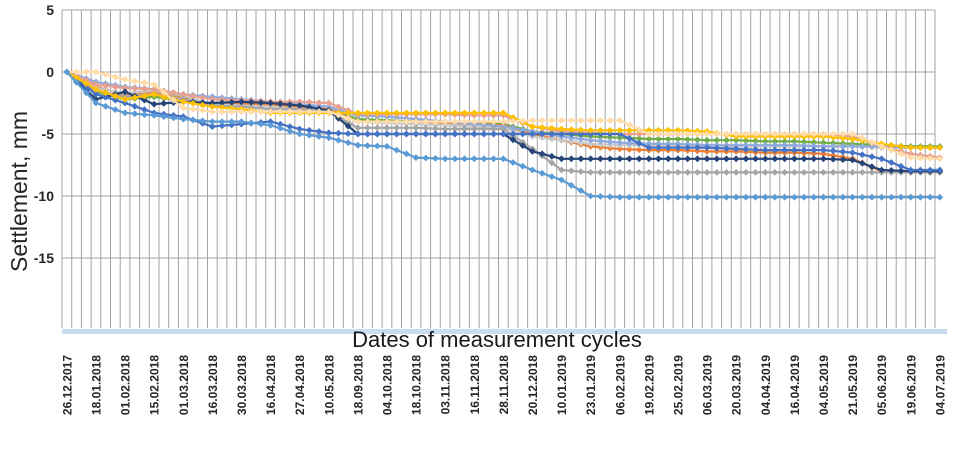 The image size is (953, 457). I want to click on x-tick-label: 19.02.2019, so click(649, 385).